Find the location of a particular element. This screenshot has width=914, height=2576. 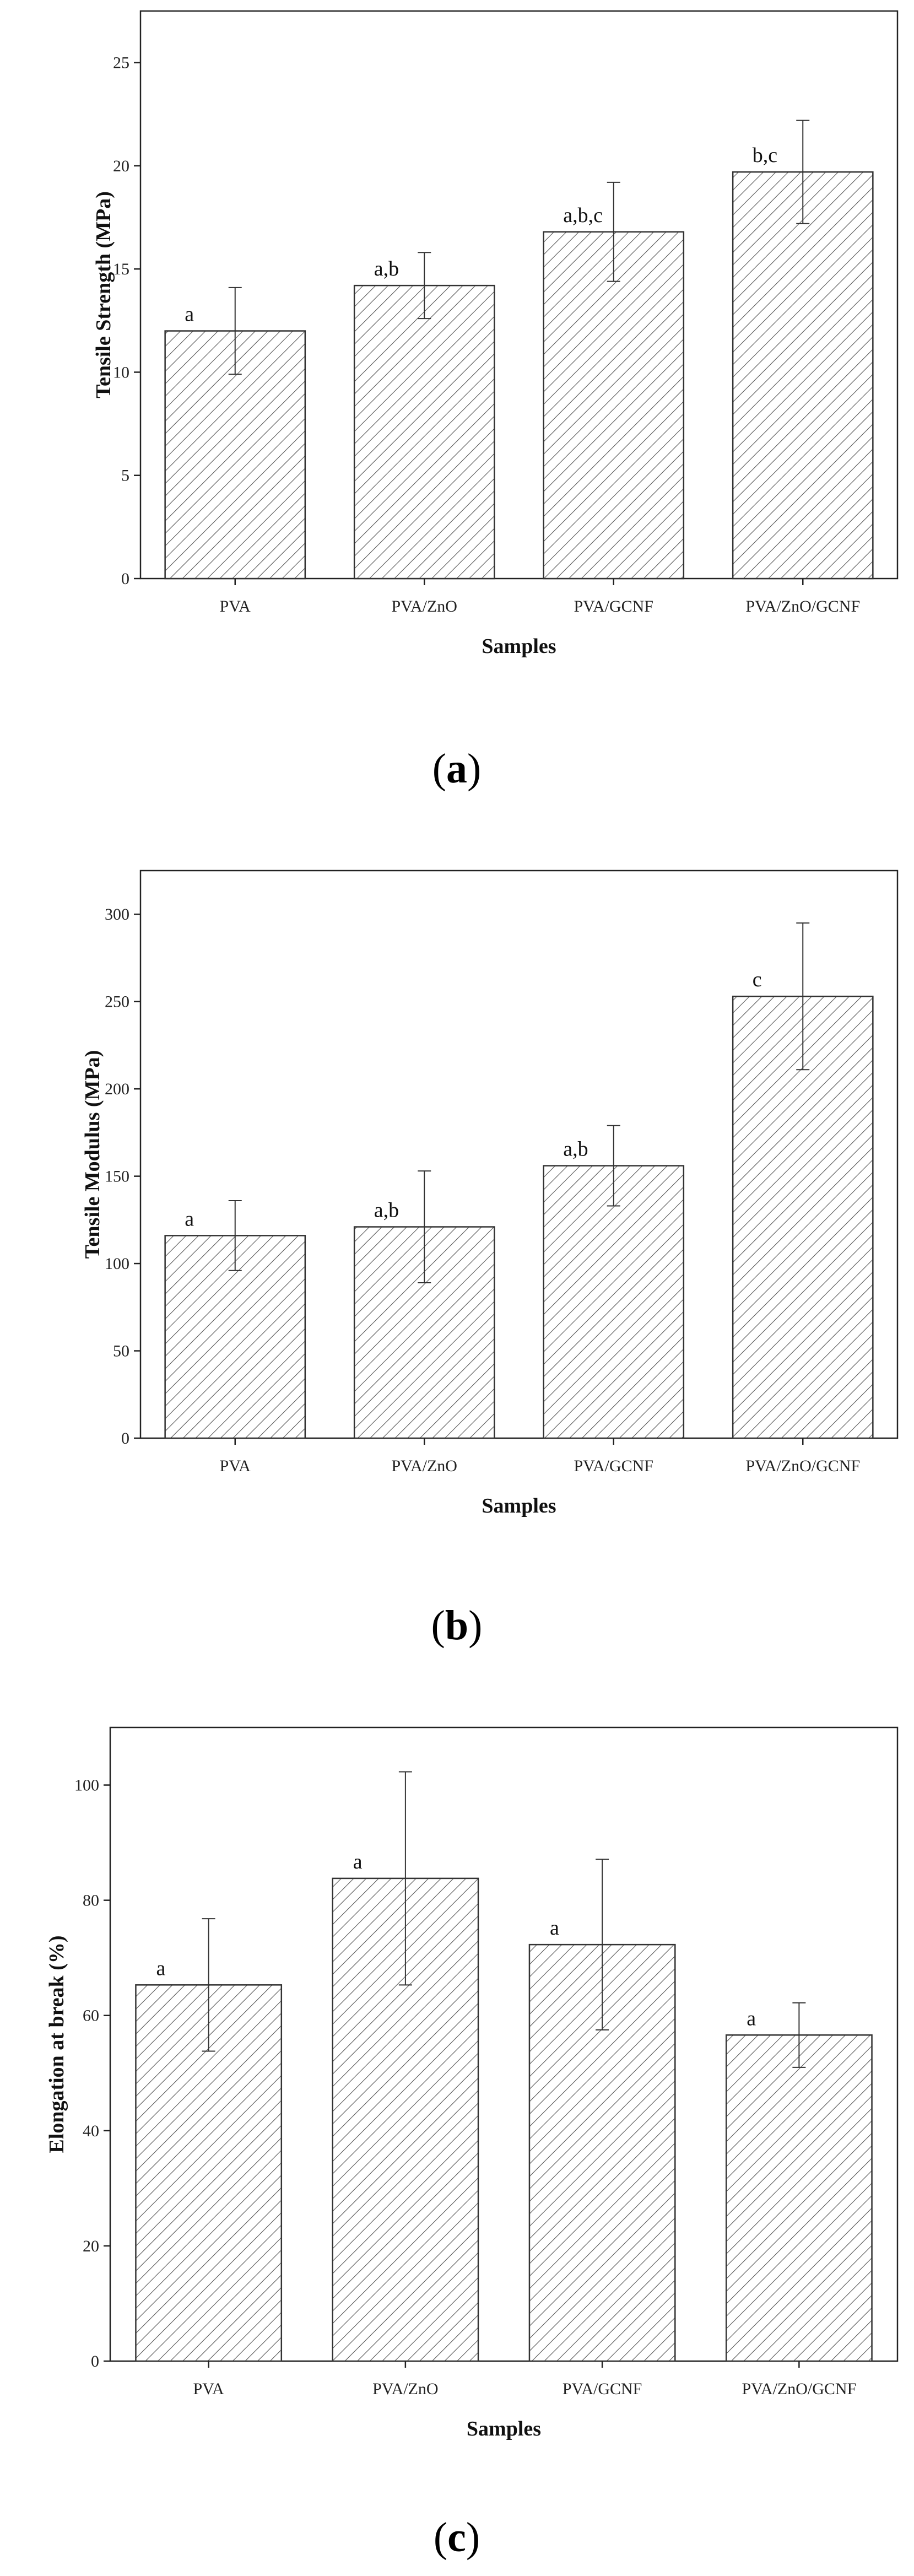

significance-label: c is located at coordinates (757, 979).